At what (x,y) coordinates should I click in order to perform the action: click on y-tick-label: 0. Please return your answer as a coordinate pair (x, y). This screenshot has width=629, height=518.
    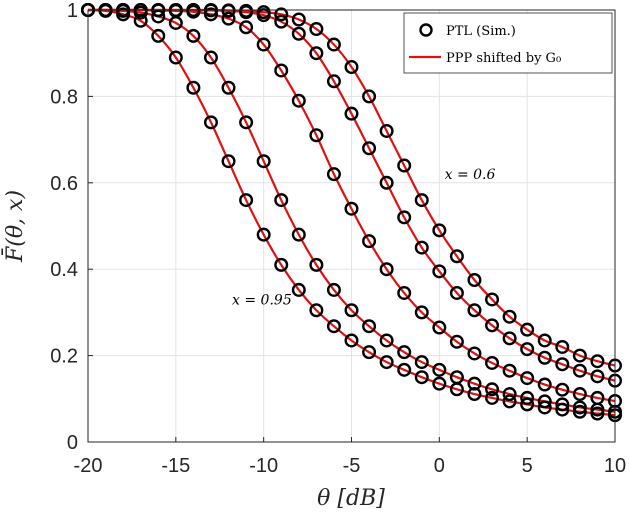
    Looking at the image, I should click on (72, 443).